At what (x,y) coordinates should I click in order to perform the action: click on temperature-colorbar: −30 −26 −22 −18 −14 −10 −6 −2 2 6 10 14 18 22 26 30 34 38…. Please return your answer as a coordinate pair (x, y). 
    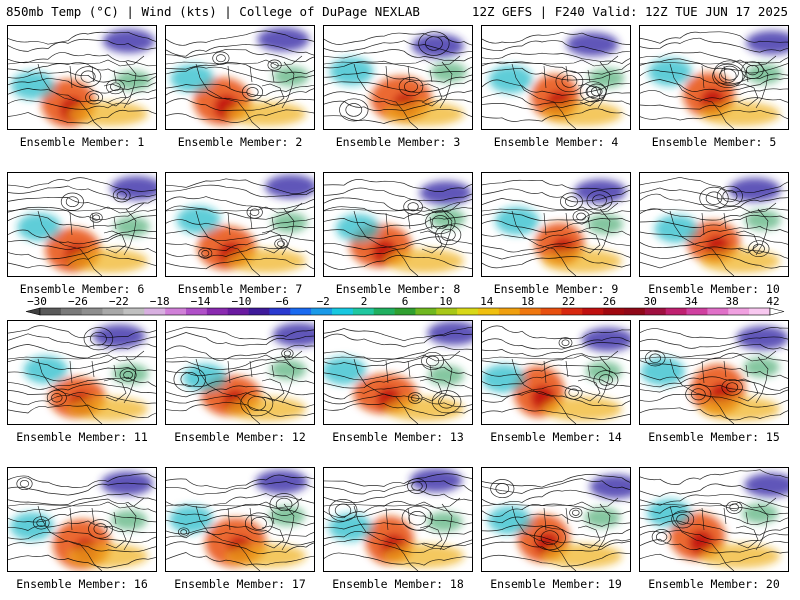
    Looking at the image, I should click on (405, 306).